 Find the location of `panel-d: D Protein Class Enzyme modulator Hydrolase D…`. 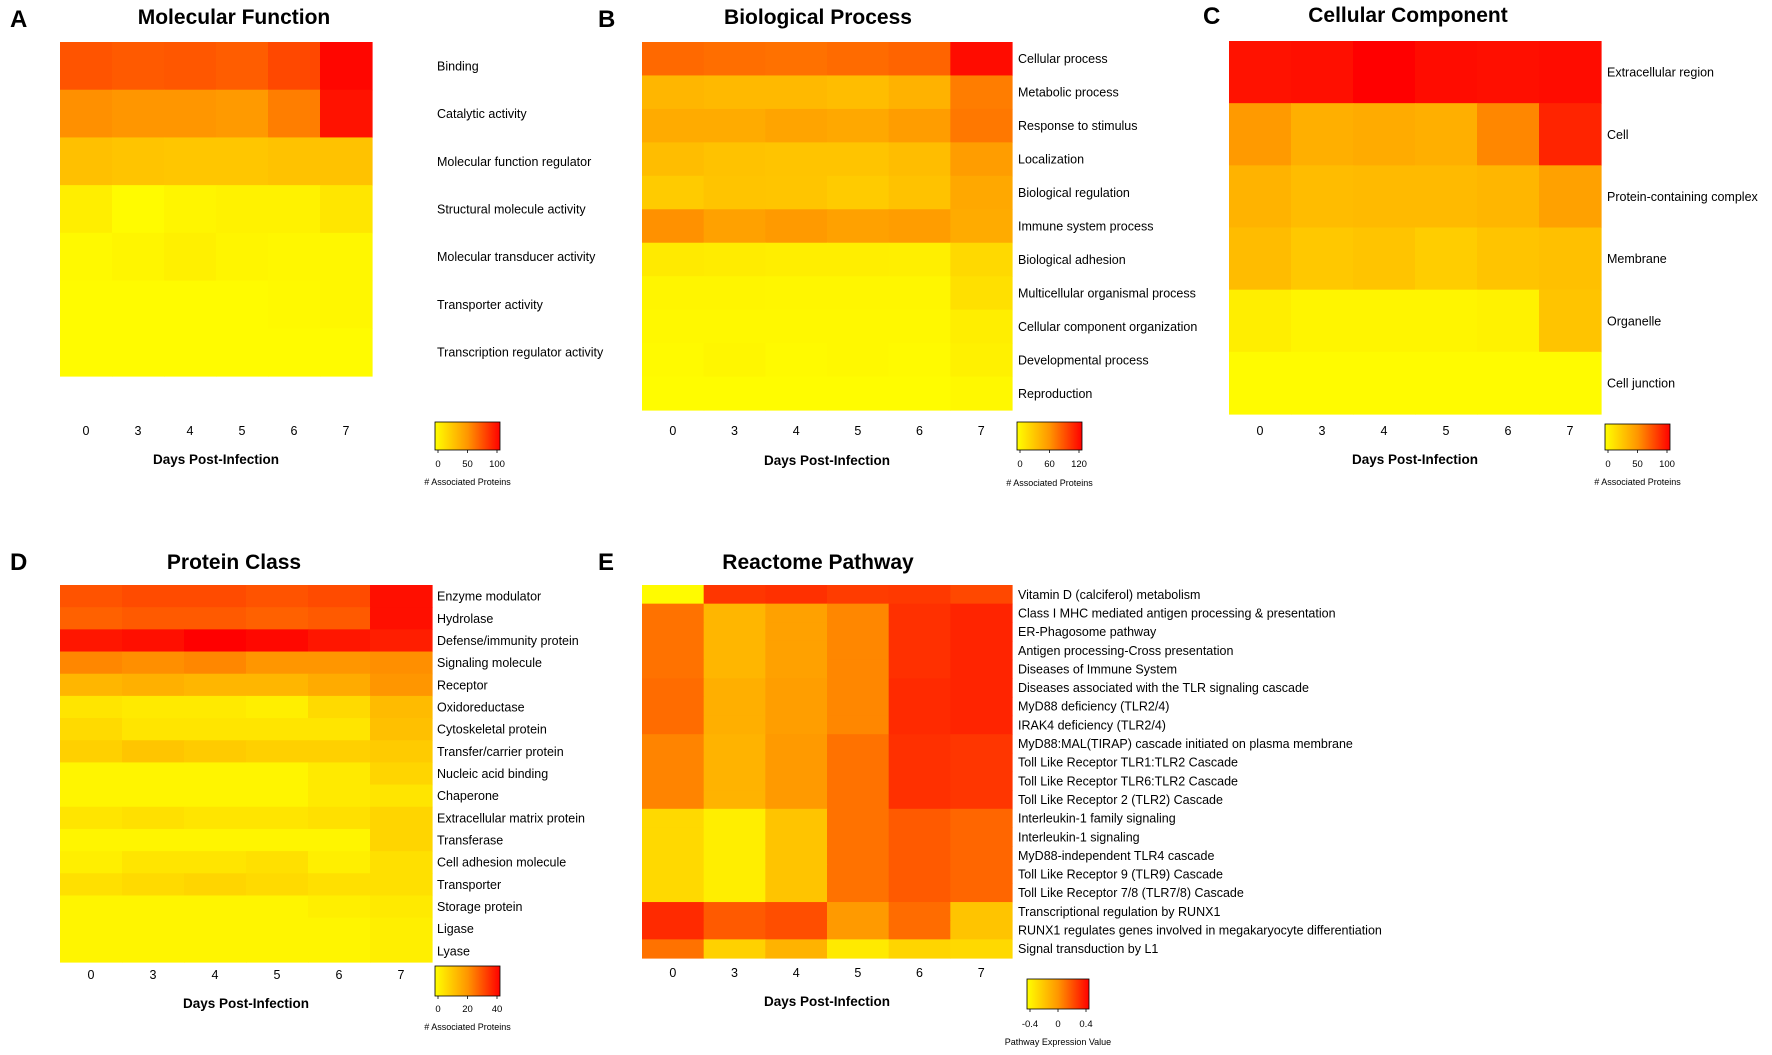

panel-d: D Protein Class Enzyme modulator Hydrolase D… is located at coordinates (297, 790).